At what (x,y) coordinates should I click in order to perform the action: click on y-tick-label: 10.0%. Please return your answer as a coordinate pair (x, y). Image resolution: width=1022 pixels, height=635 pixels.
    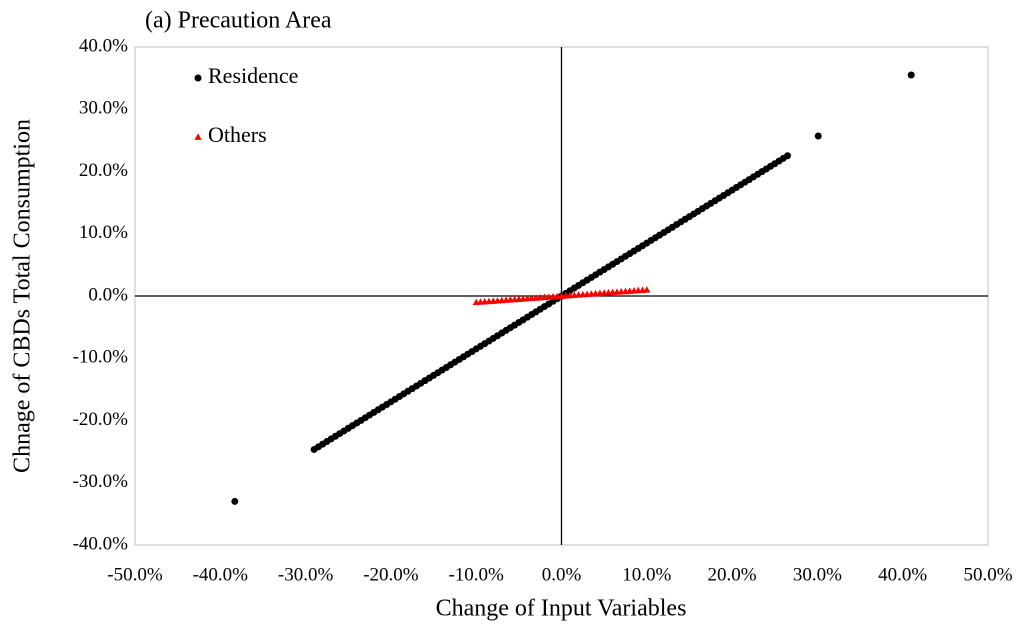
    Looking at the image, I should click on (103, 232).